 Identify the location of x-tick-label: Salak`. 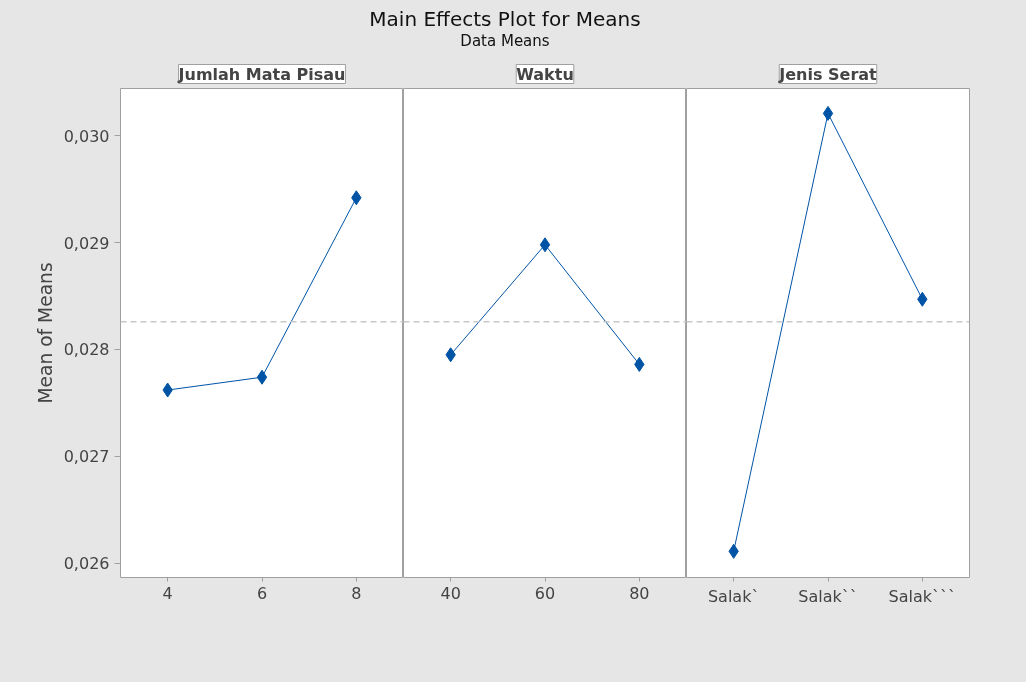
(733, 596).